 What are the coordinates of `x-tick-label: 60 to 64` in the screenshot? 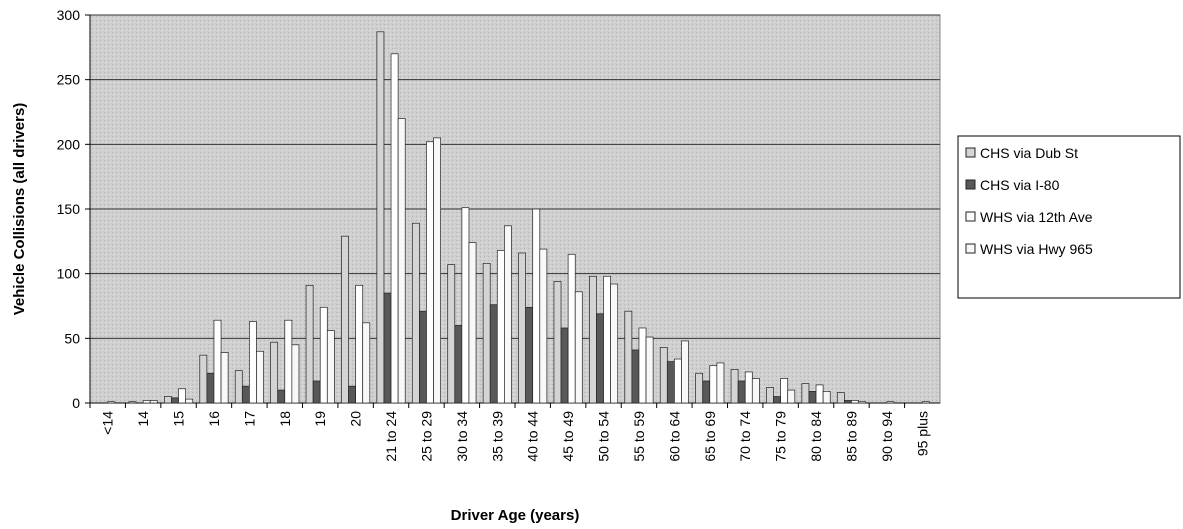 It's located at (674, 436).